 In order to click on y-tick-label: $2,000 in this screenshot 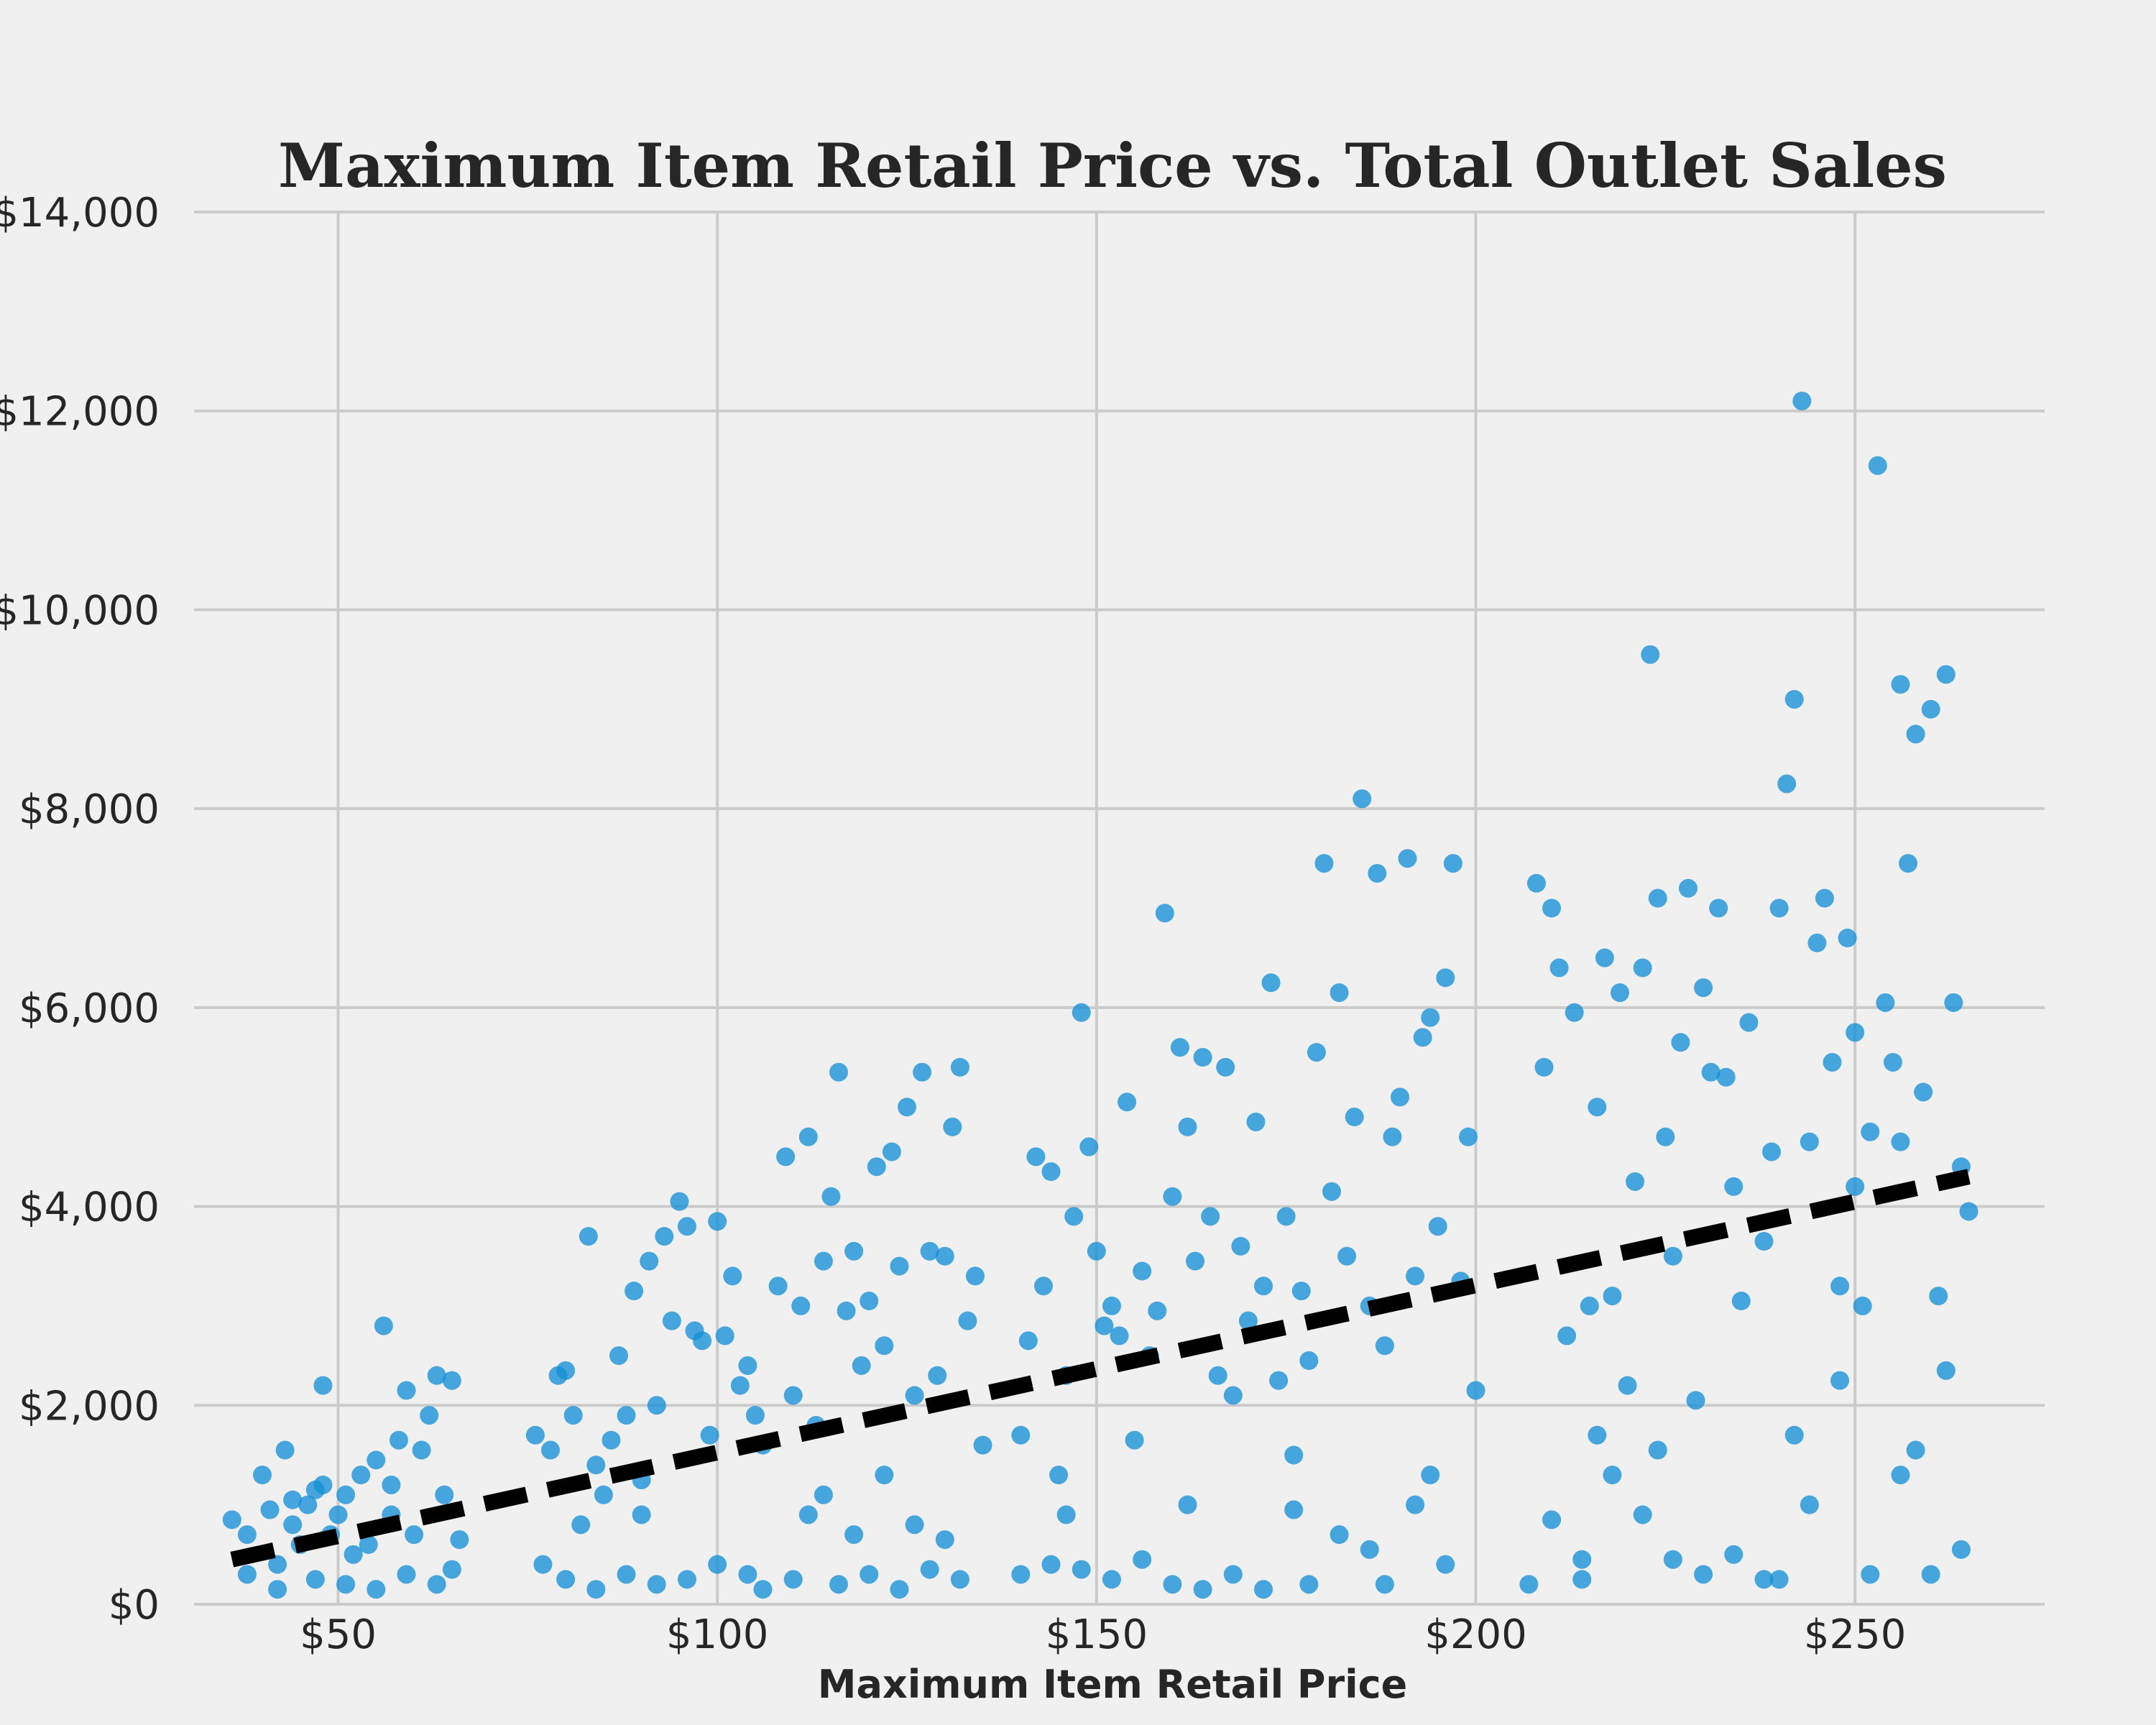, I will do `click(90, 1406)`.